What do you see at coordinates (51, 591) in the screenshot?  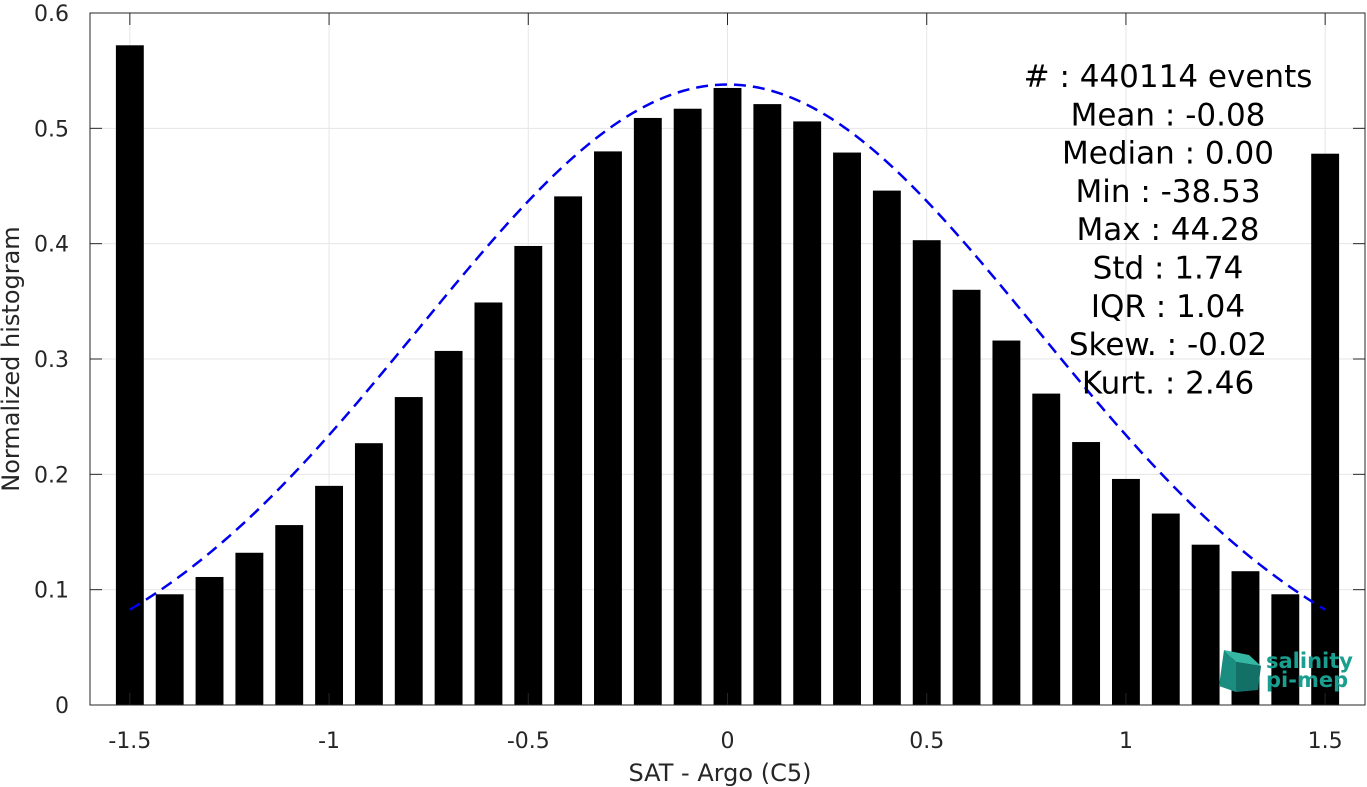 I see `y-tick-label: 0.1` at bounding box center [51, 591].